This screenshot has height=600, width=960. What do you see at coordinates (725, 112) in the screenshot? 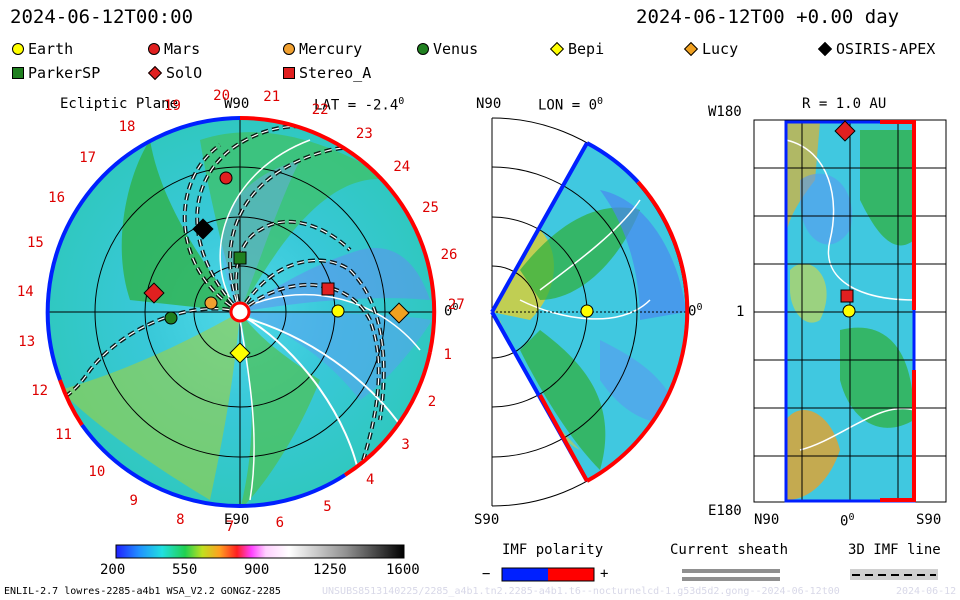
I see `radial-top-left-label: W180` at bounding box center [725, 112].